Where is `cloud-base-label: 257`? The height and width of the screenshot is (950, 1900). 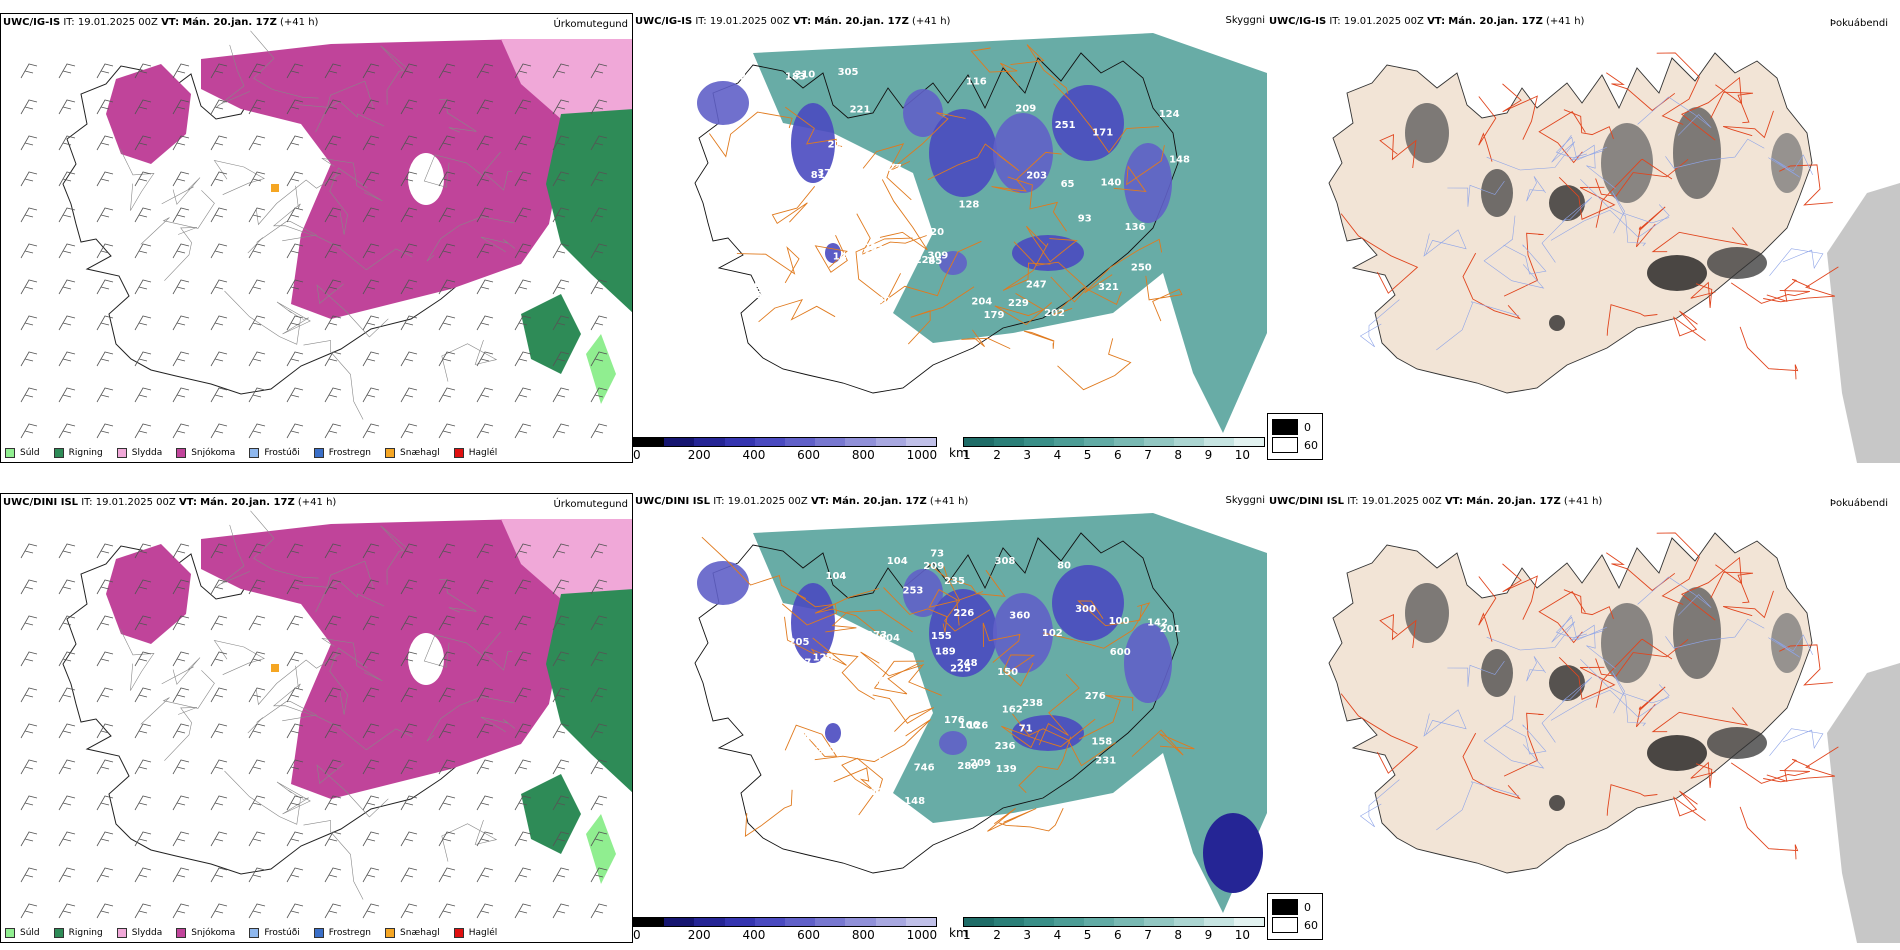 cloud-base-label: 257 is located at coordinates (1094, 325).